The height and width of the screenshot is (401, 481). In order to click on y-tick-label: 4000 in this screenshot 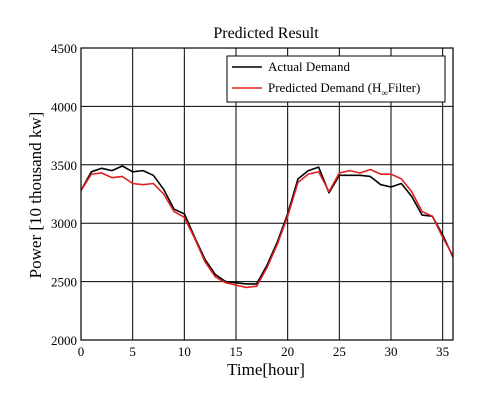, I will do `click(64, 106)`.